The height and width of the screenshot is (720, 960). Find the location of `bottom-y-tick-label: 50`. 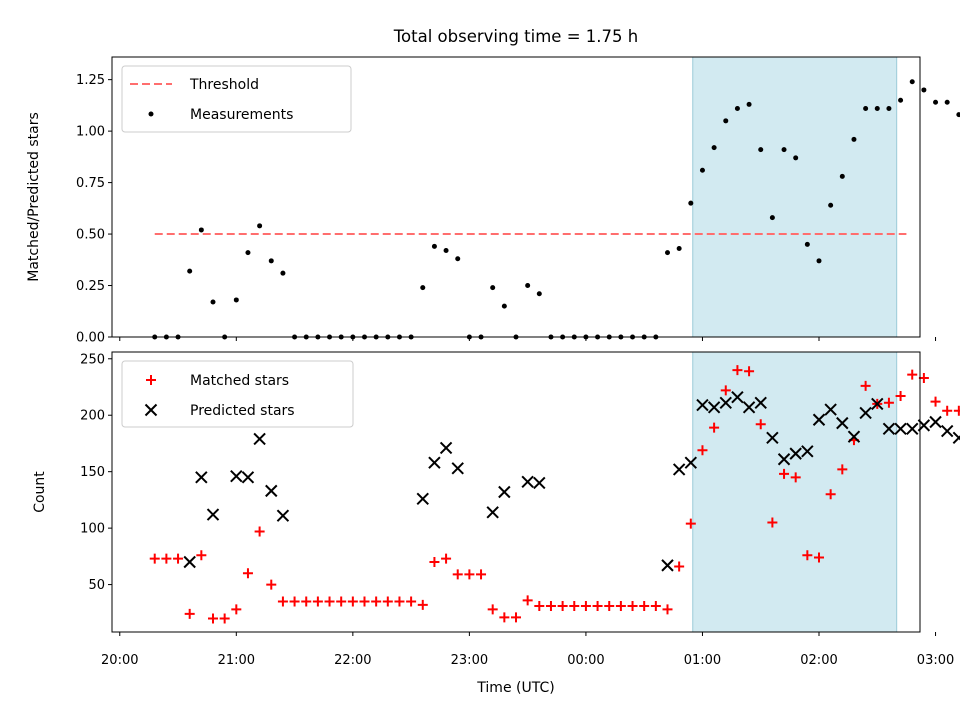

bottom-y-tick-label: 50 is located at coordinates (96, 585).